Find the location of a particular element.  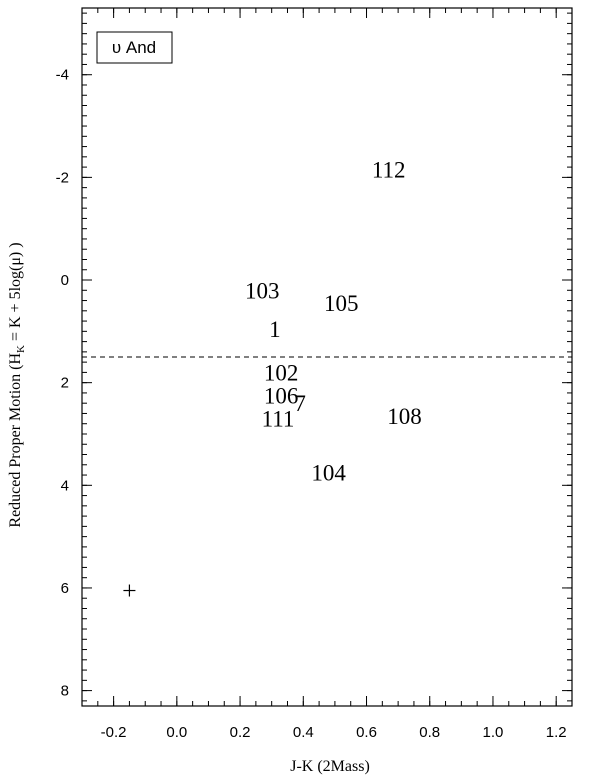

x-tick-label: -0.2 is located at coordinates (114, 732).